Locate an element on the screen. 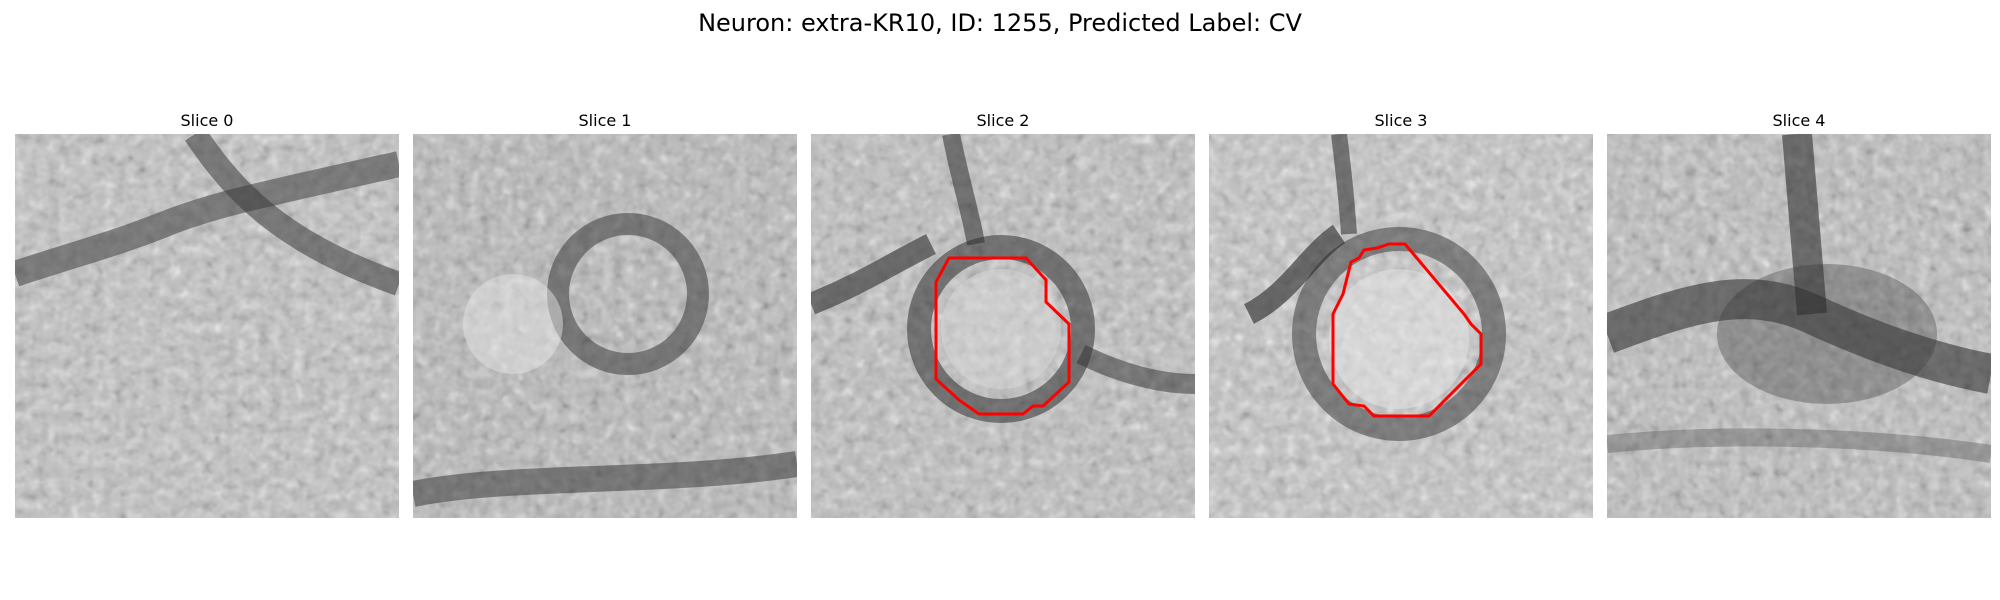 This screenshot has width=2000, height=600. slice-panel-1: Slice 1 is located at coordinates (605, 313).